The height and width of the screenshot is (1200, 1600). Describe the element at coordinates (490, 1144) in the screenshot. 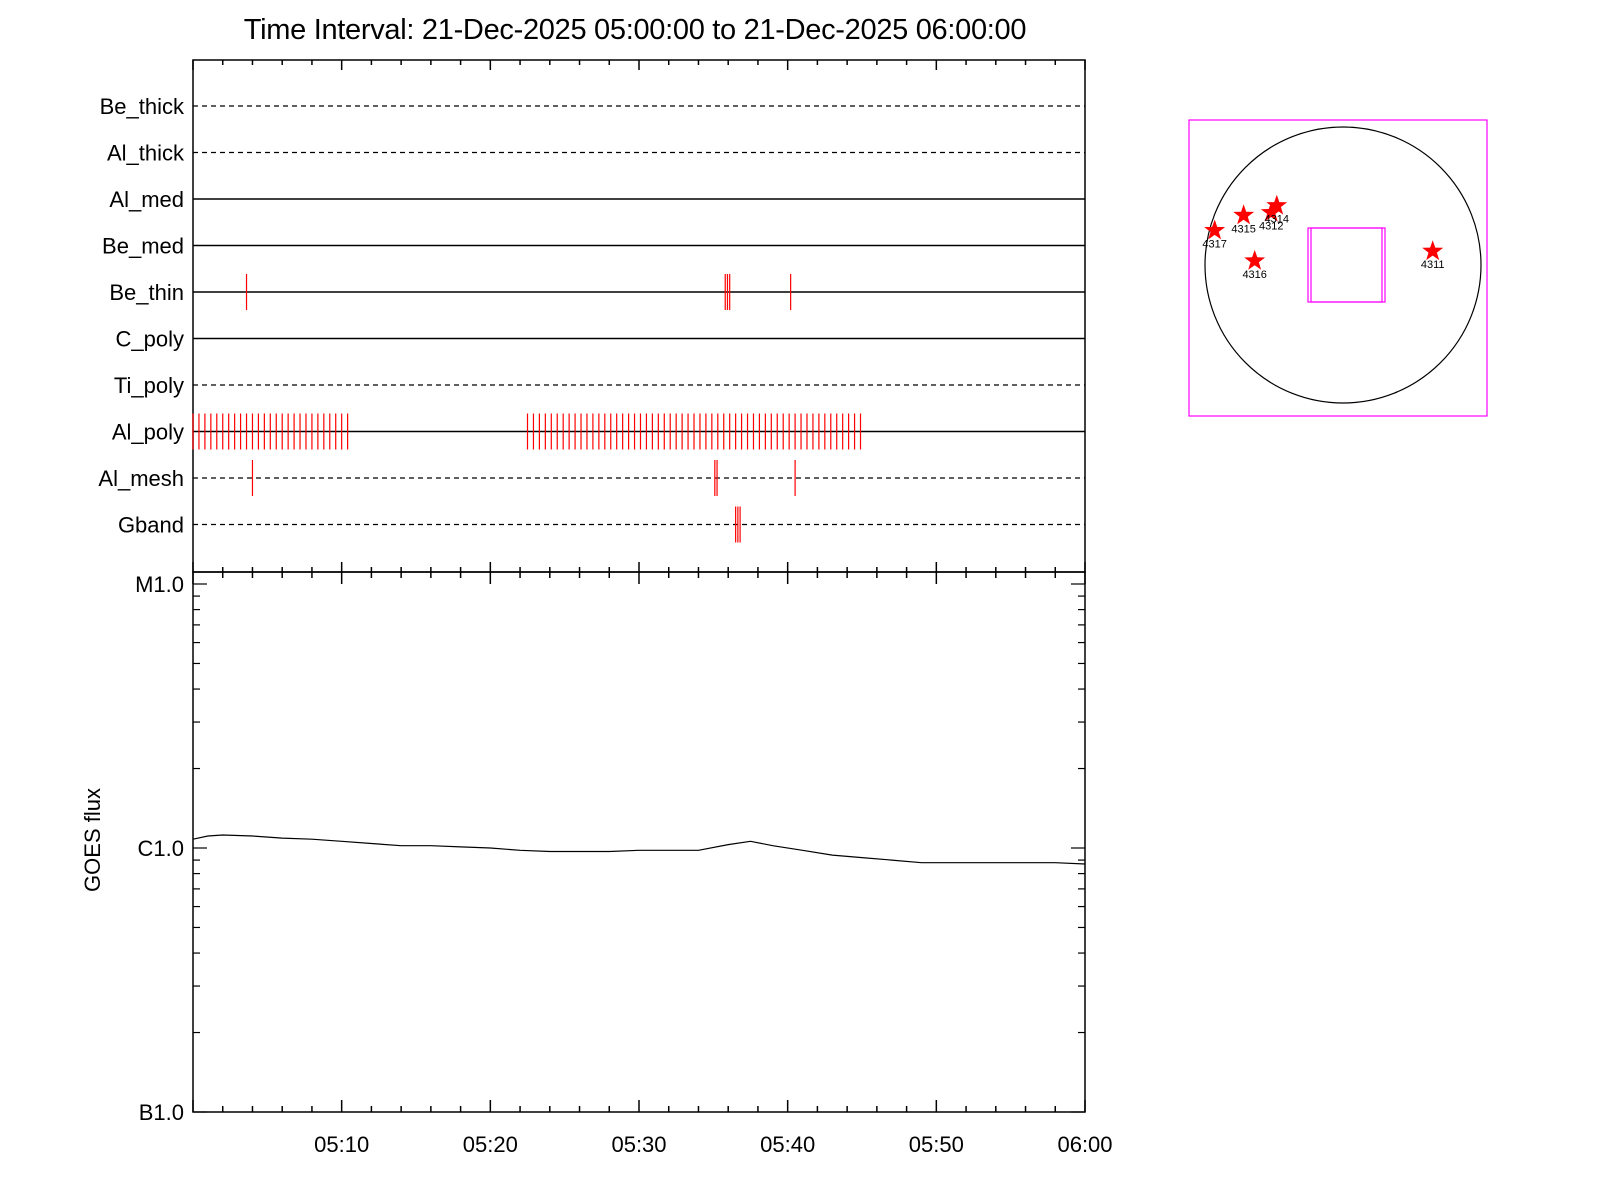

I see `x-tick-label: 05:20` at that location.